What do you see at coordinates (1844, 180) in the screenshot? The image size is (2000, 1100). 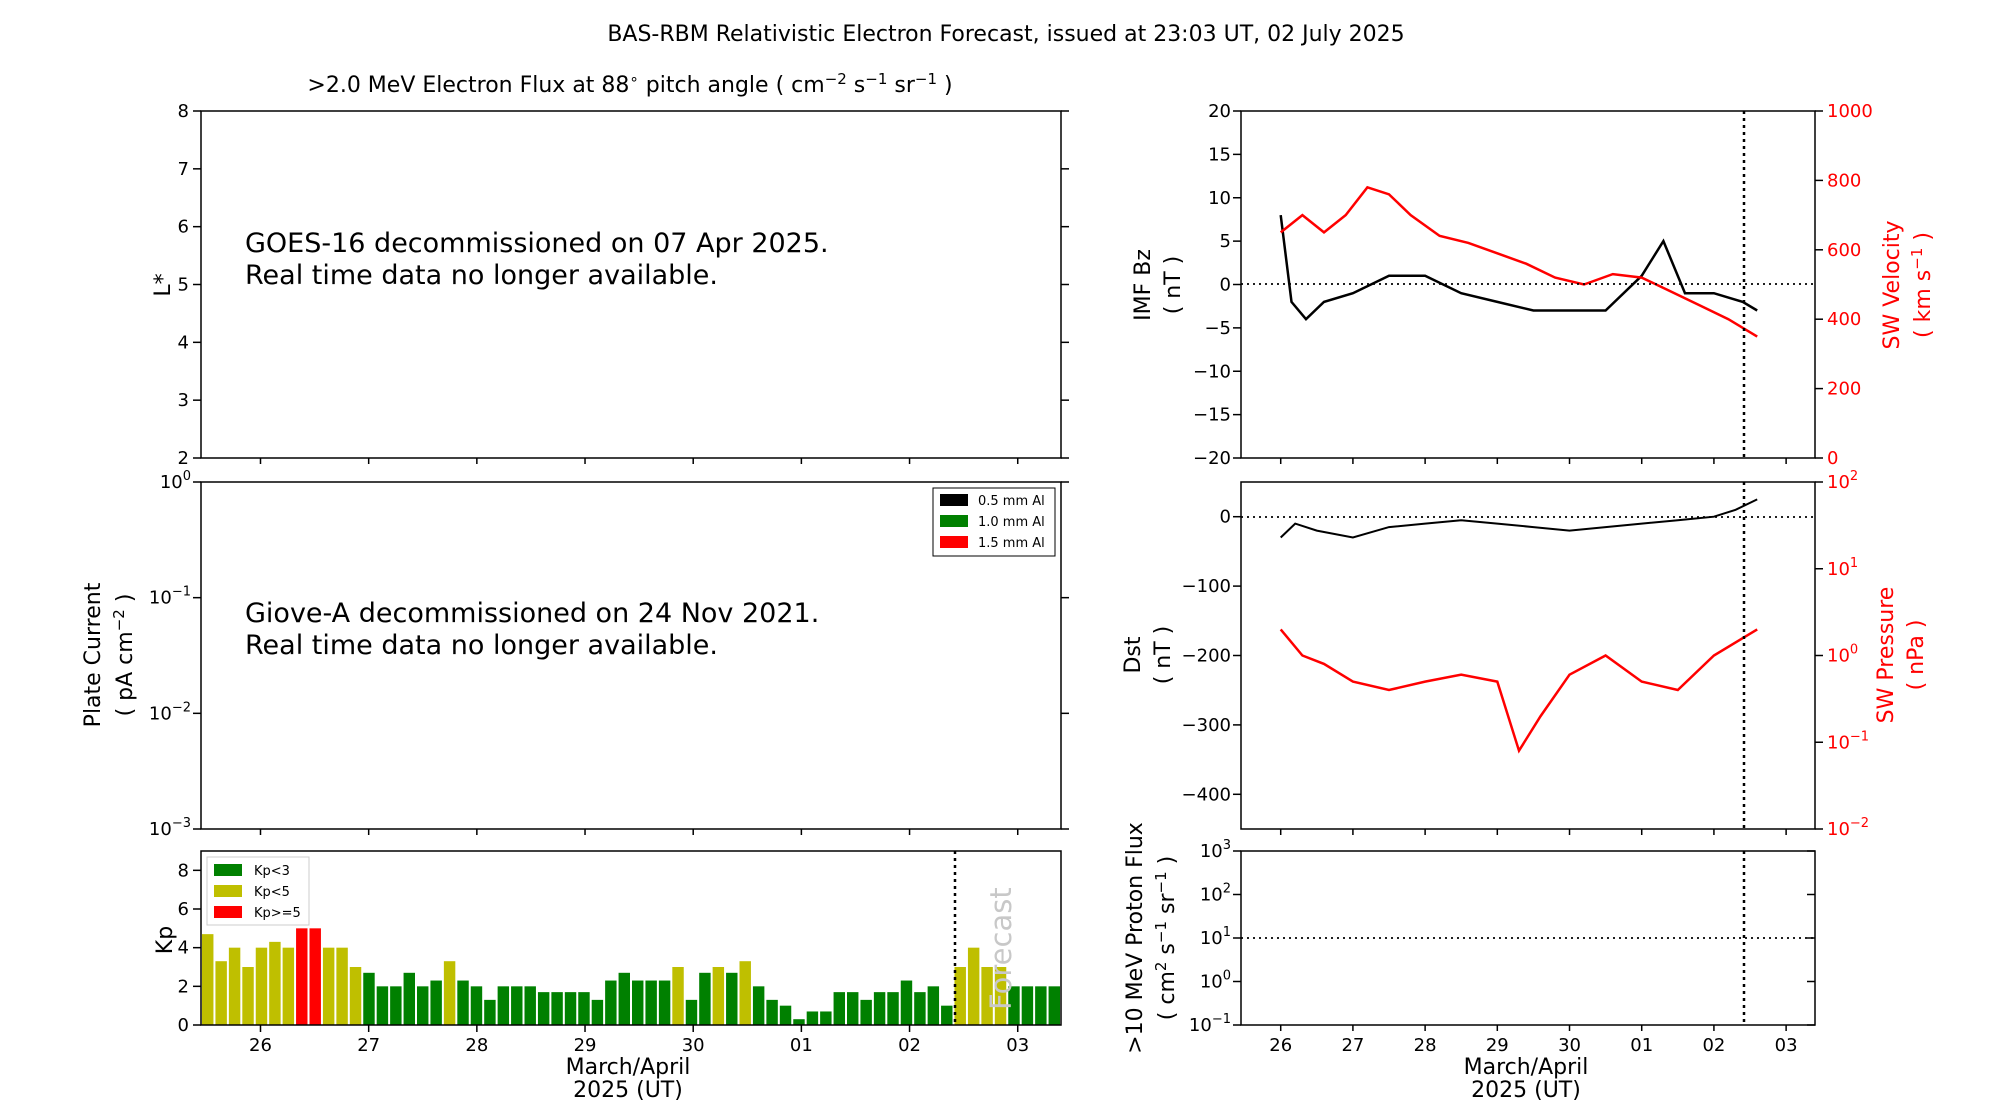 I see `imf-y2-tick-label: 800` at bounding box center [1844, 180].